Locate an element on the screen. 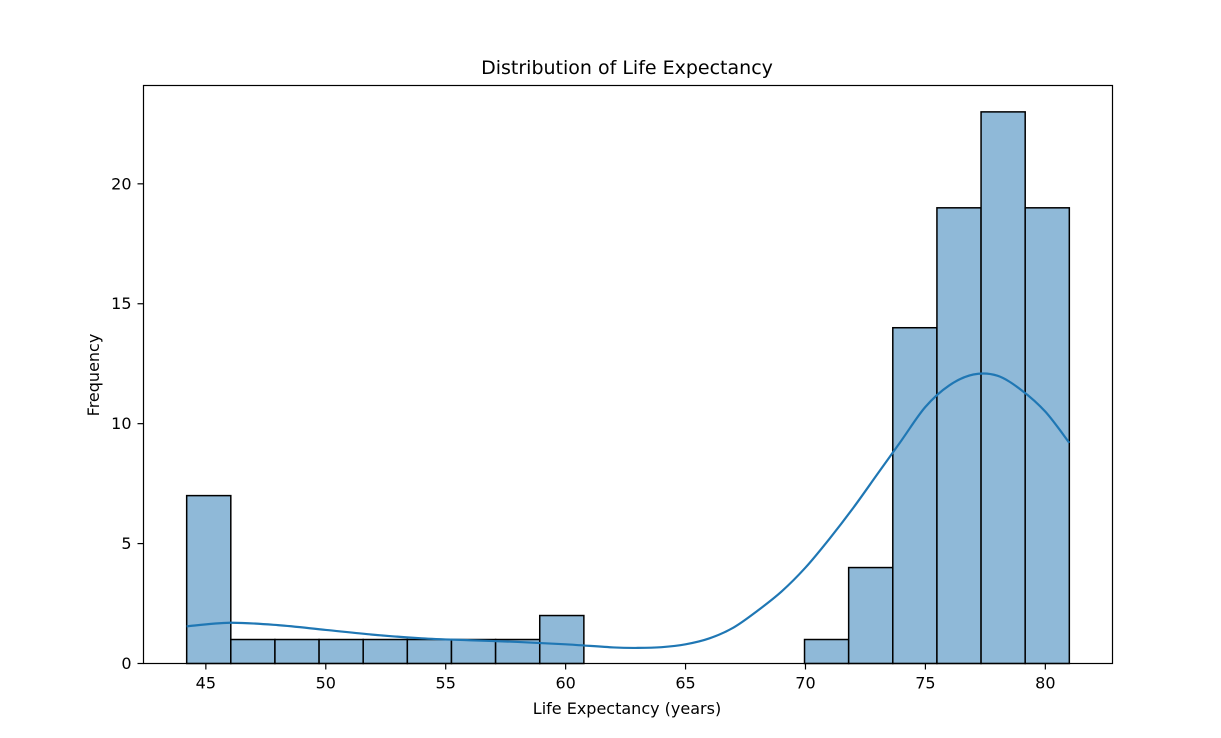  chart-title: Distribution of Life Expectancy is located at coordinates (627, 68).